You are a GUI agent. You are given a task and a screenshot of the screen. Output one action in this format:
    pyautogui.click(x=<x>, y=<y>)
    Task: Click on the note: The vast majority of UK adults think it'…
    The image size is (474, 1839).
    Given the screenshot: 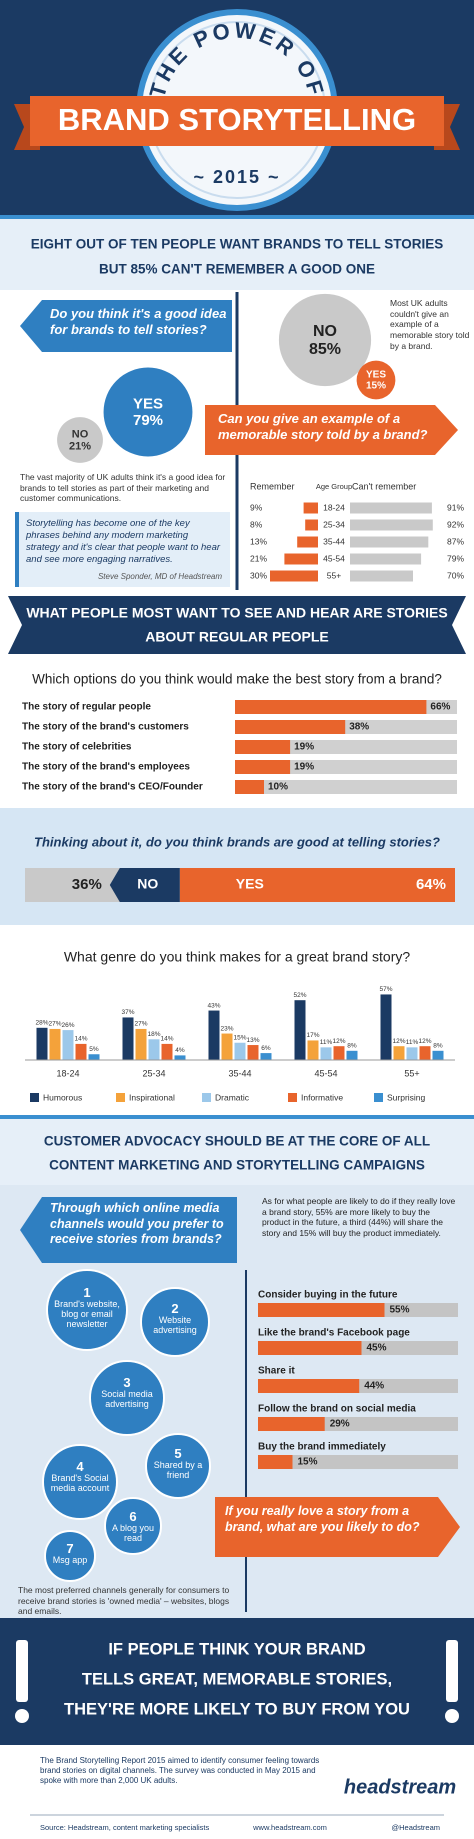 What is the action you would take?
    pyautogui.click(x=123, y=488)
    